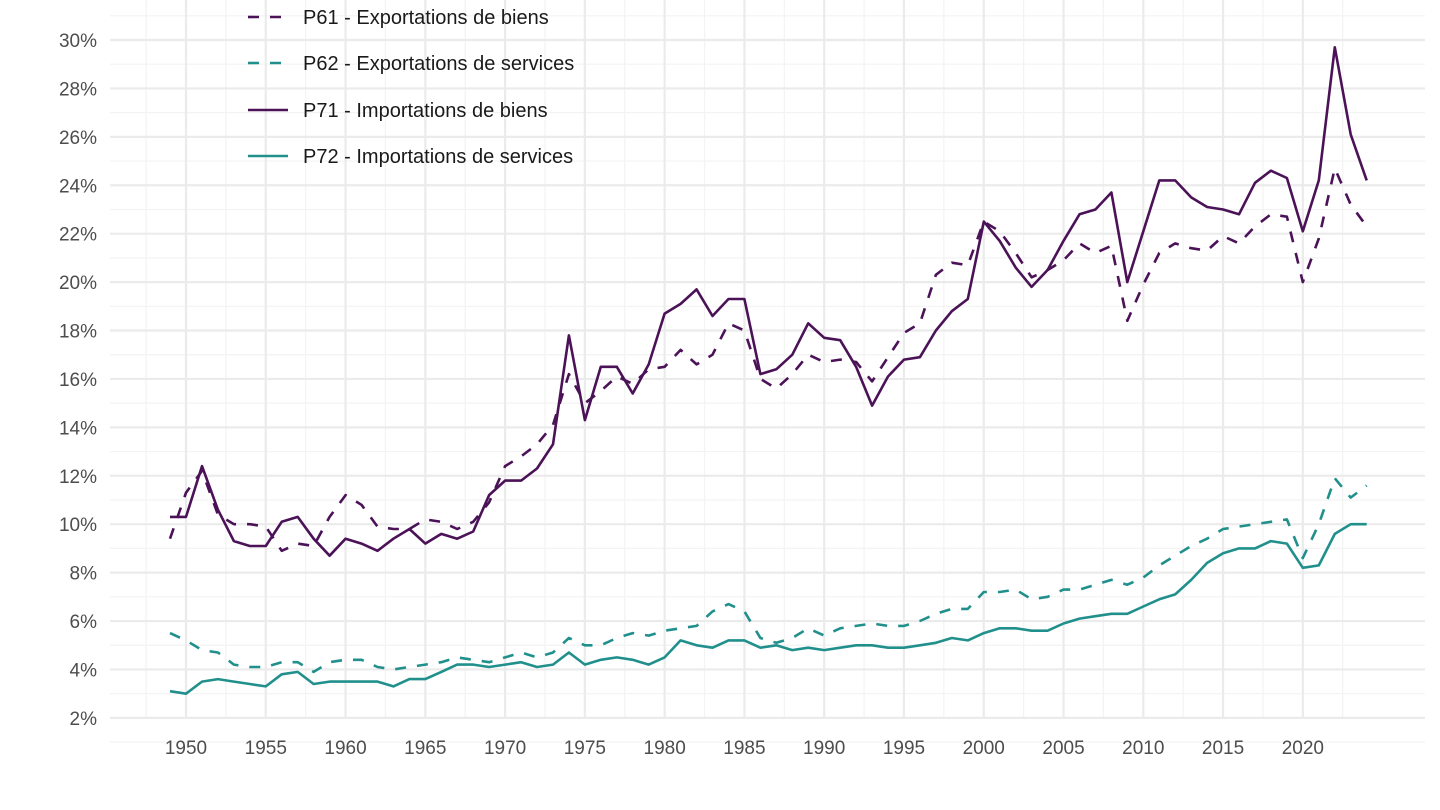 This screenshot has height=810, width=1440. I want to click on y-tick-label: 12%, so click(78, 477).